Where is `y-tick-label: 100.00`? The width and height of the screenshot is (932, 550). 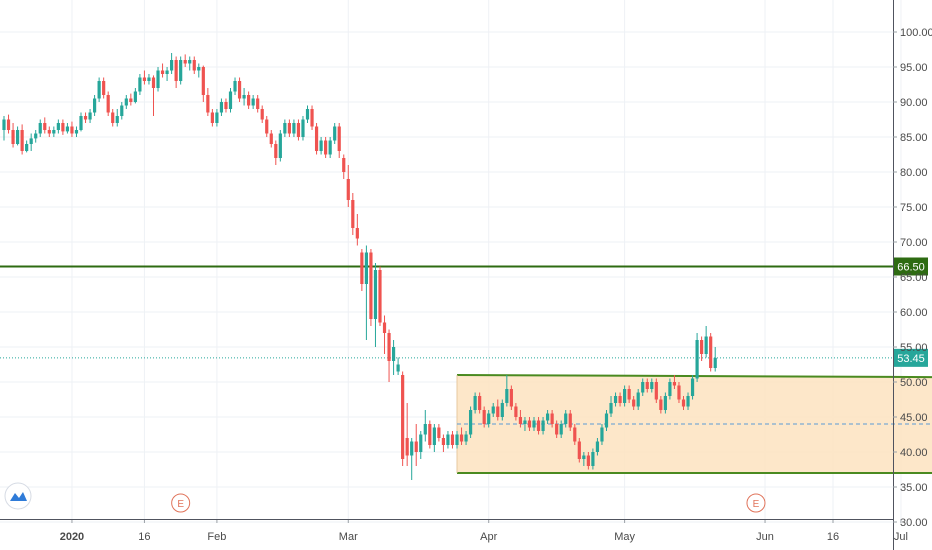 y-tick-label: 100.00 is located at coordinates (916, 33).